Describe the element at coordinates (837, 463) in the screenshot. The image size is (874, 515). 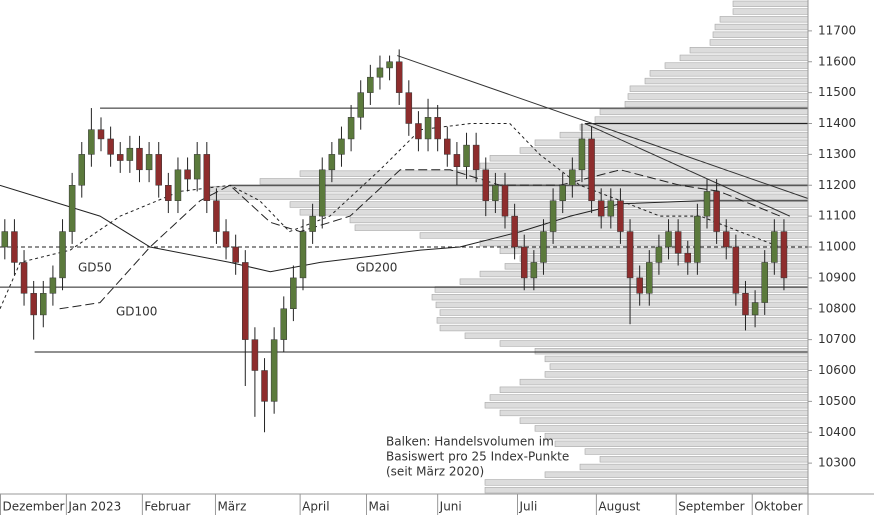
I see `y-tick-label: 10300` at that location.